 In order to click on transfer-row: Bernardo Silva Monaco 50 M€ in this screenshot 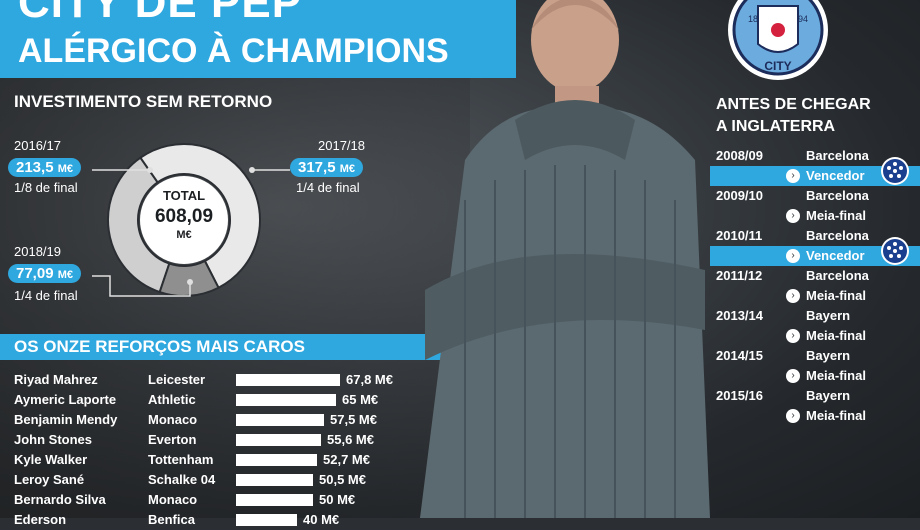, I will do `click(235, 500)`.